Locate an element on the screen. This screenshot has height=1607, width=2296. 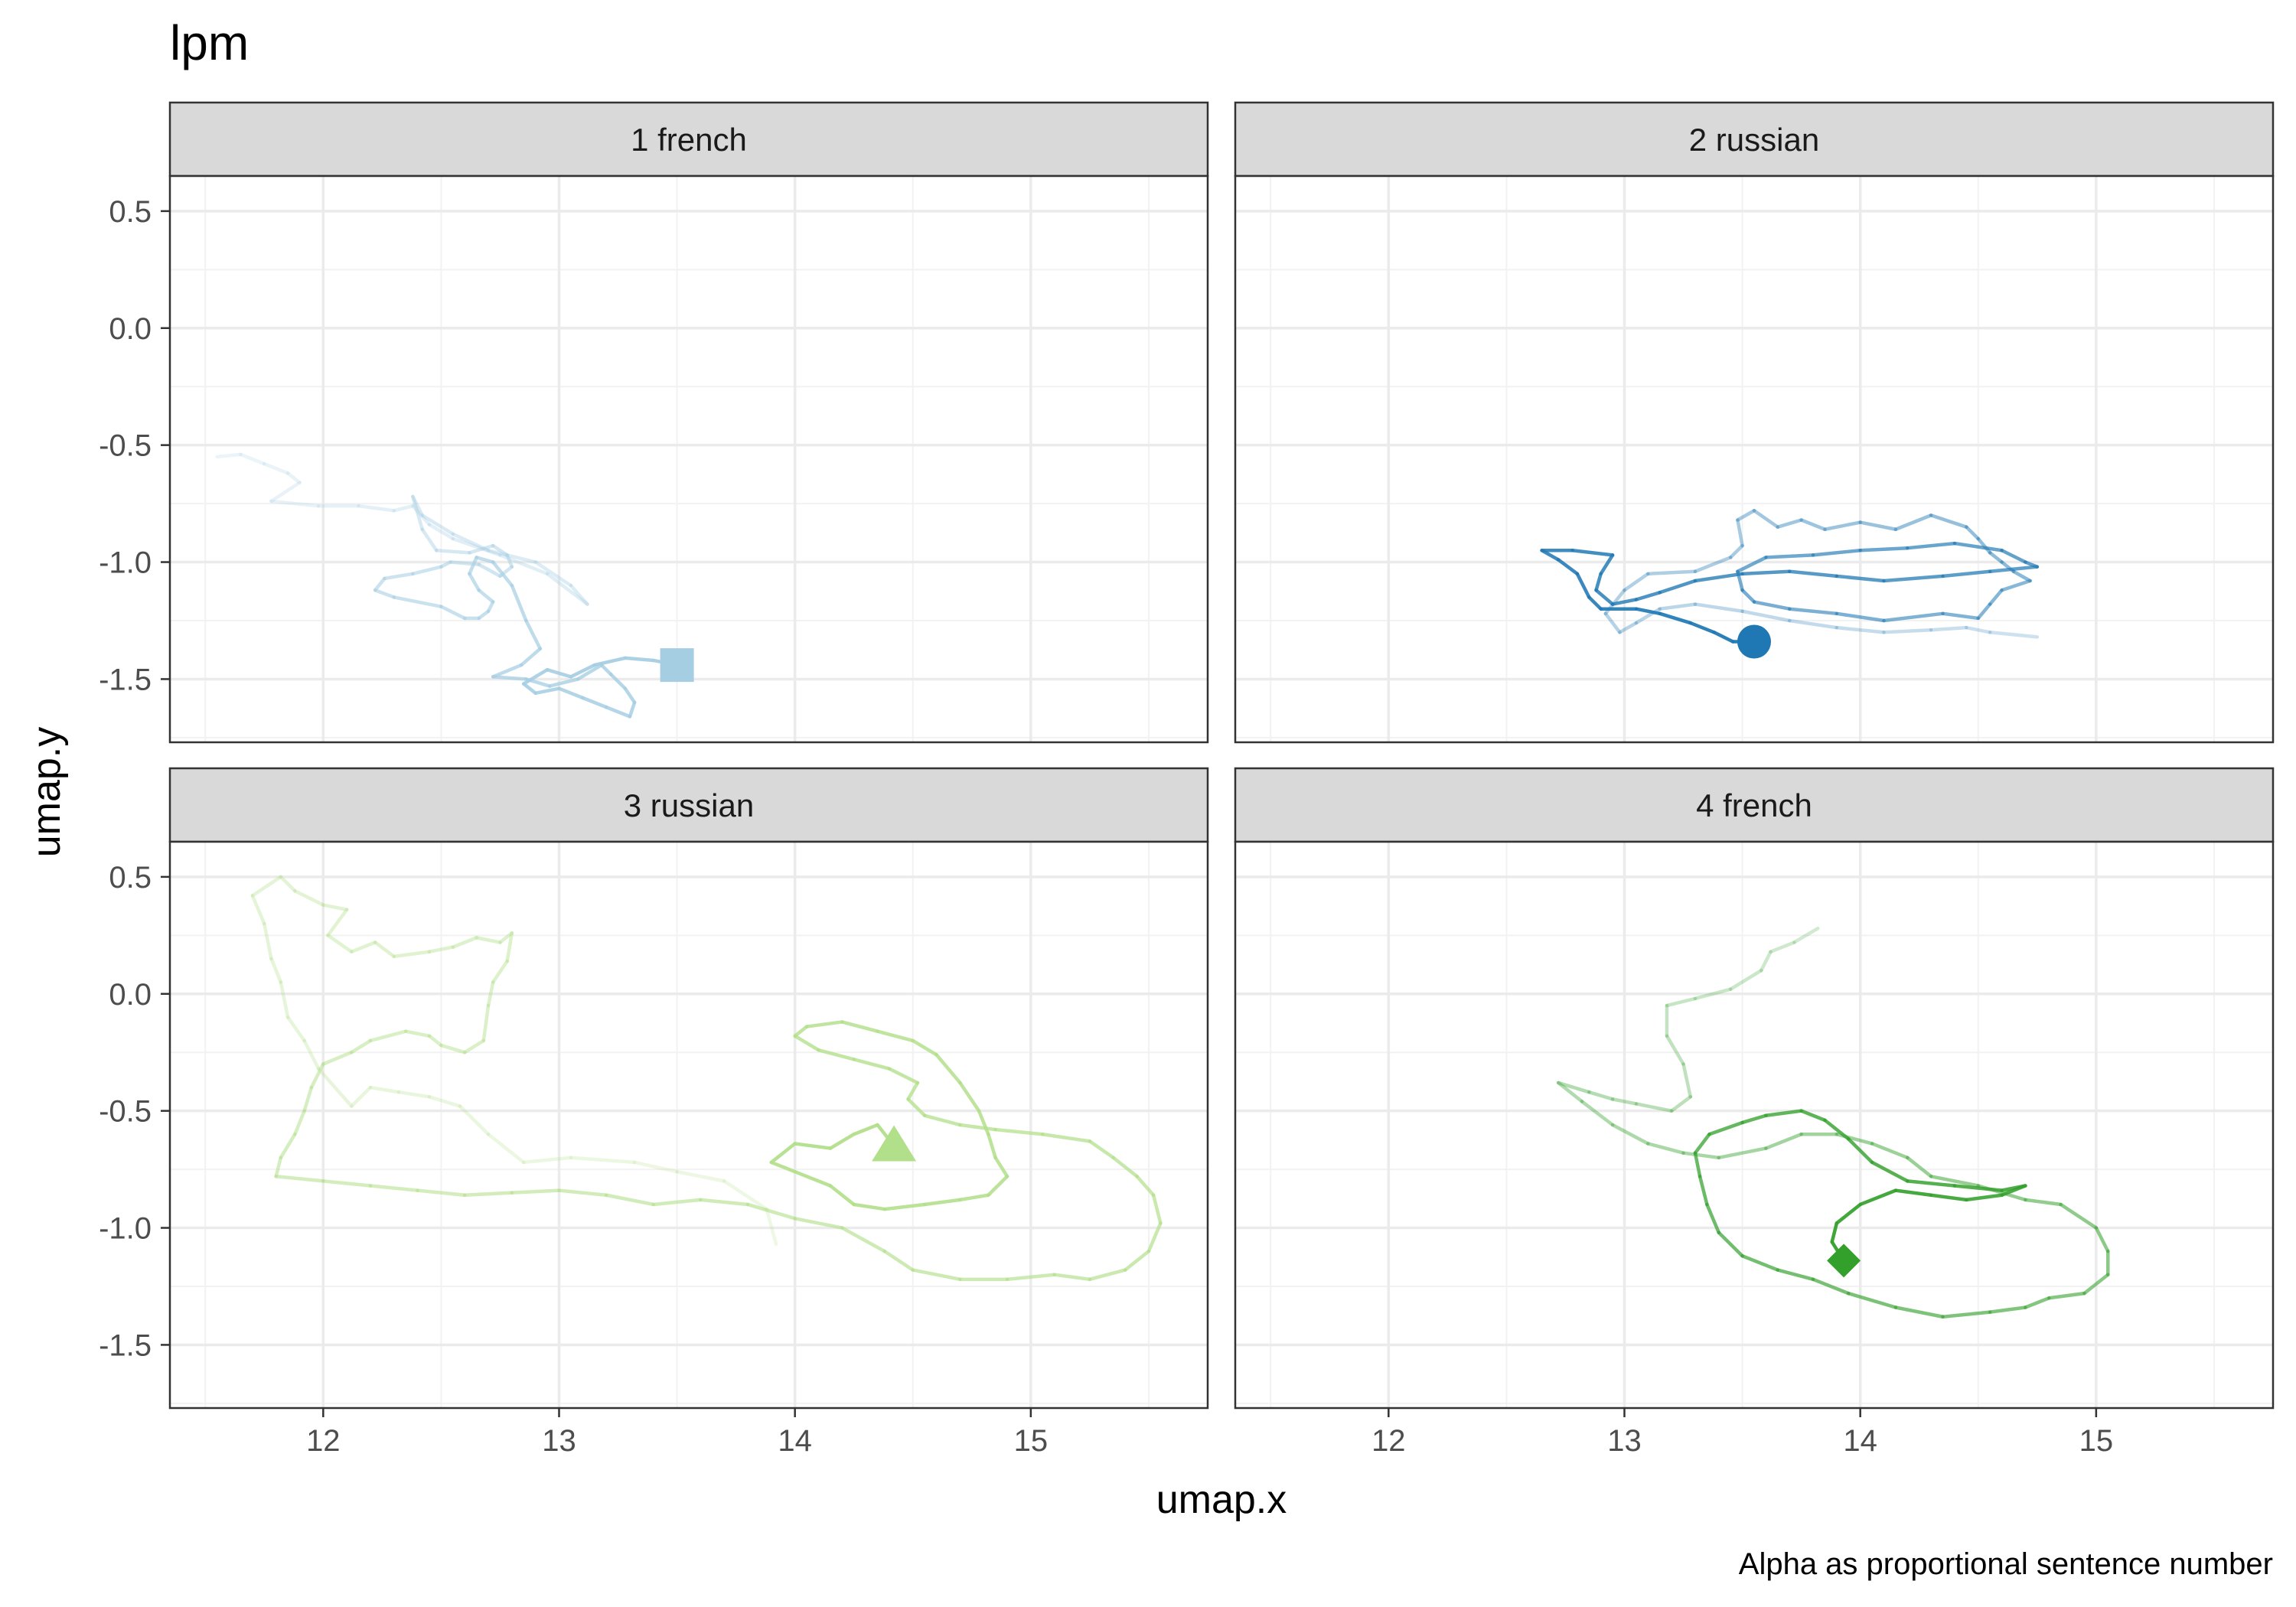
y-tick-label: -1.5 is located at coordinates (125, 679).